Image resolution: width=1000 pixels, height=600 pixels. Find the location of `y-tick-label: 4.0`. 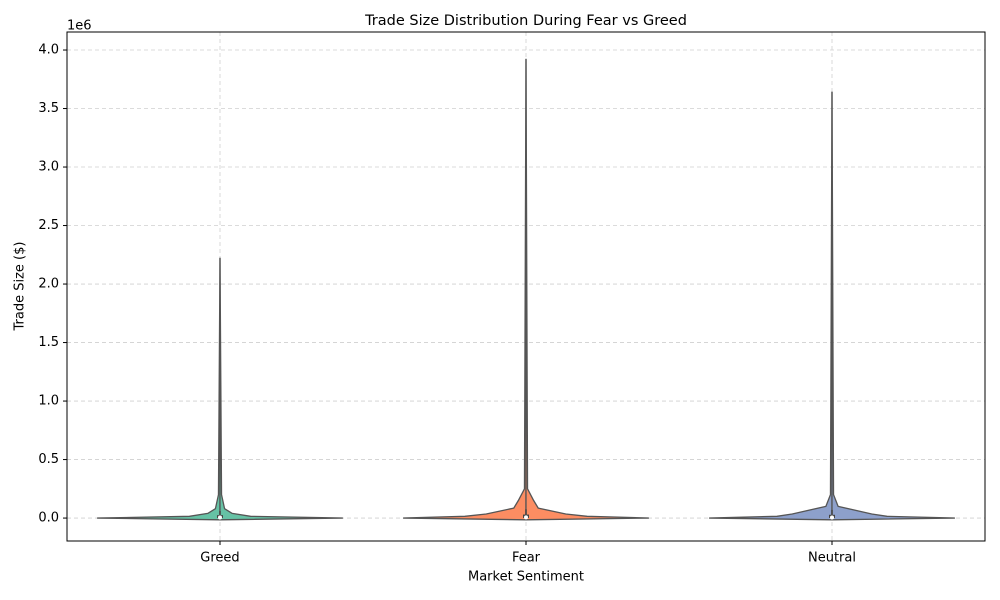

y-tick-label: 4.0 is located at coordinates (48, 50).